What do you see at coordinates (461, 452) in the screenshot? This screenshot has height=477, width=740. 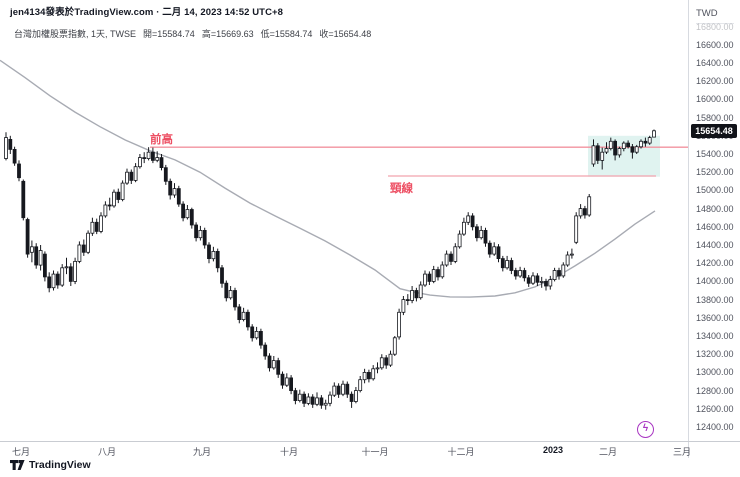 I see `time-axis-label: 十二月` at bounding box center [461, 452].